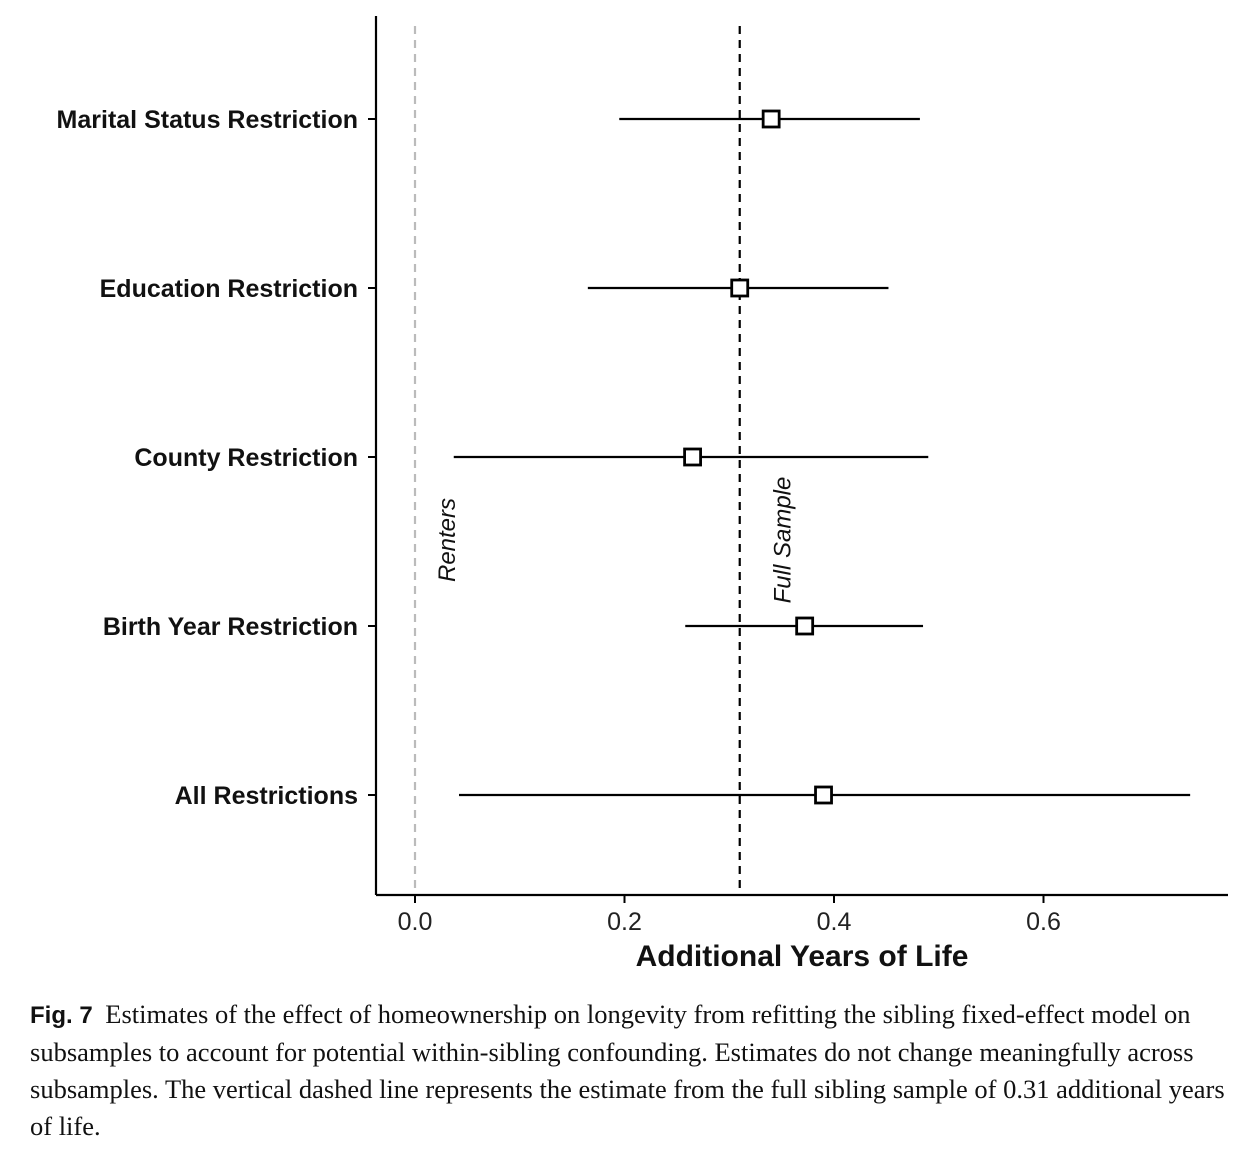 This screenshot has height=1156, width=1256. What do you see at coordinates (758, 457) in the screenshot?
I see `point-estimates` at bounding box center [758, 457].